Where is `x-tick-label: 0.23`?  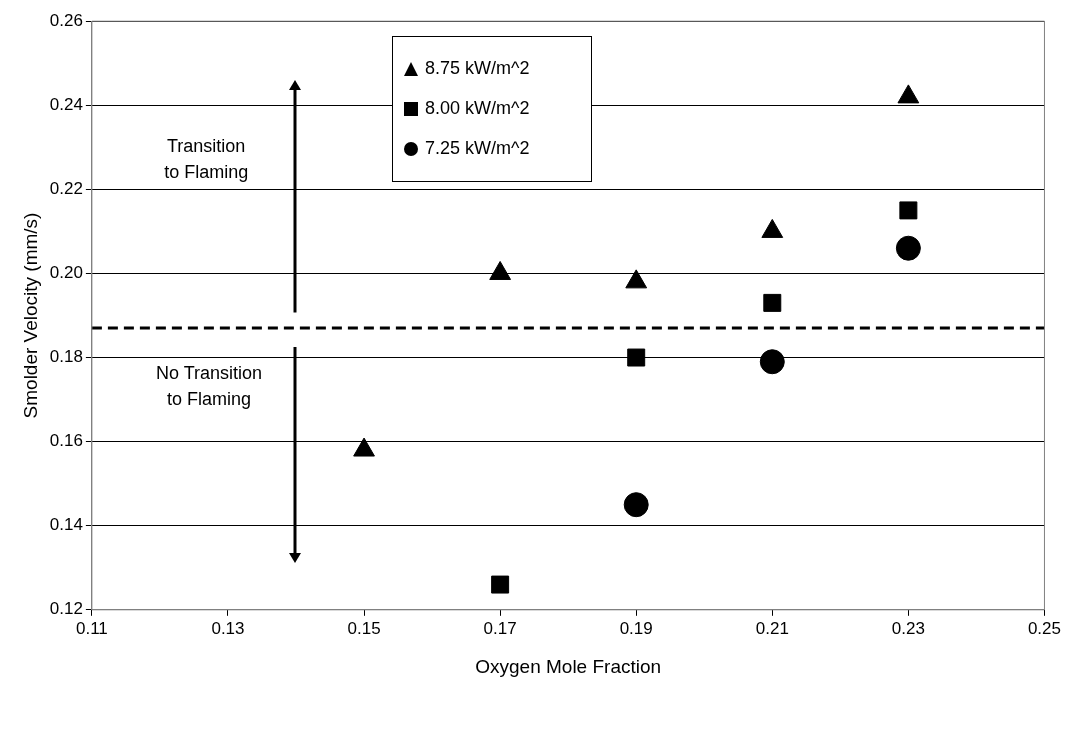
x-tick-label: 0.23 is located at coordinates (908, 628).